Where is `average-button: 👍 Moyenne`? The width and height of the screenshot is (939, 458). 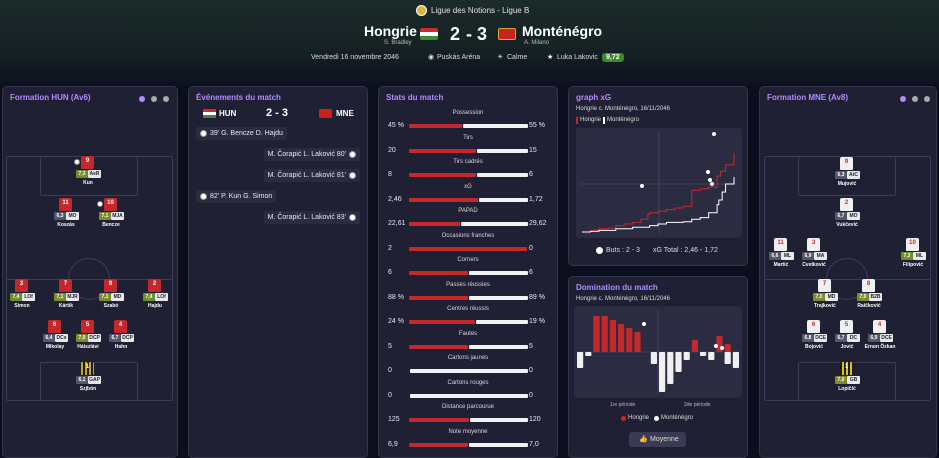
average-button: 👍 Moyenne is located at coordinates (657, 439).